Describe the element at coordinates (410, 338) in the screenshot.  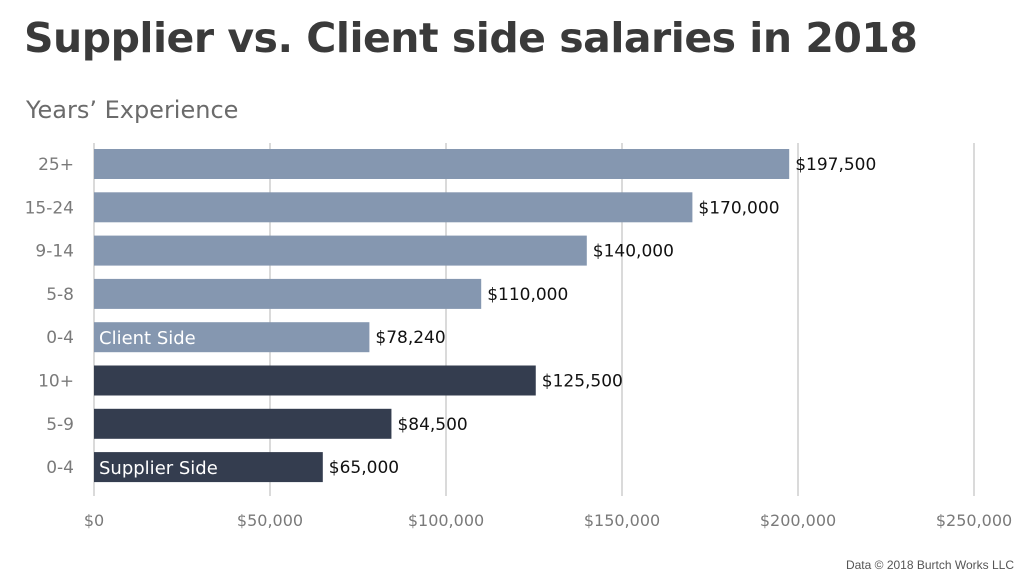
I see `value-label: $78,240` at that location.